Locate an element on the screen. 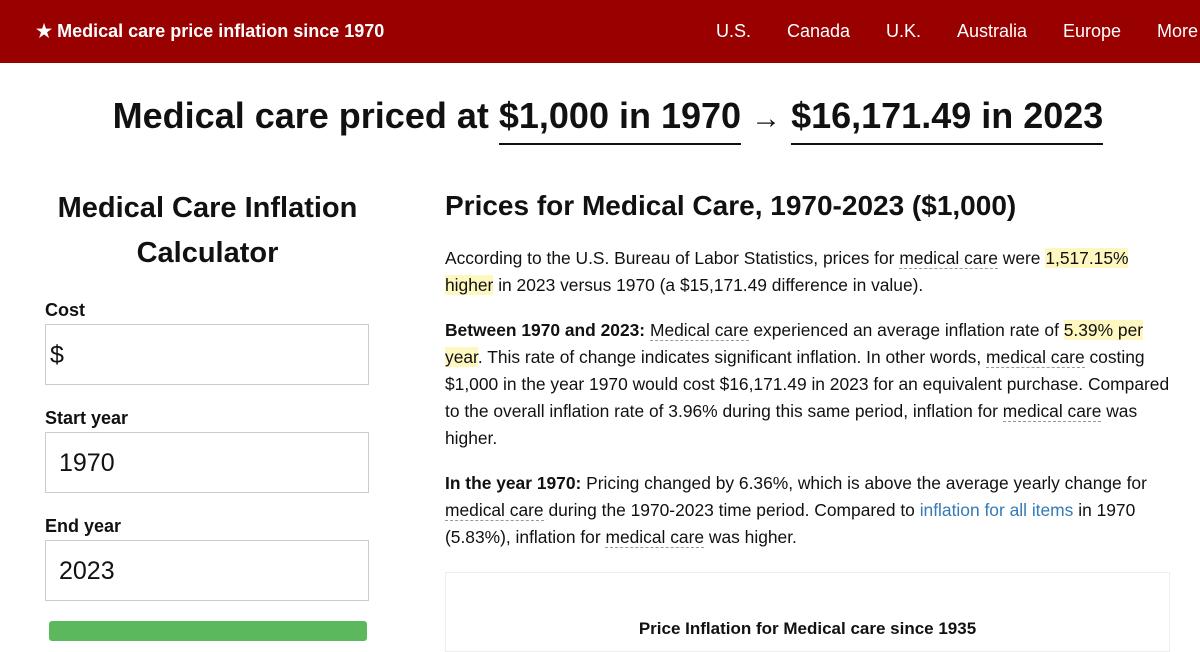  end-year-value: 2023 is located at coordinates (87, 571).